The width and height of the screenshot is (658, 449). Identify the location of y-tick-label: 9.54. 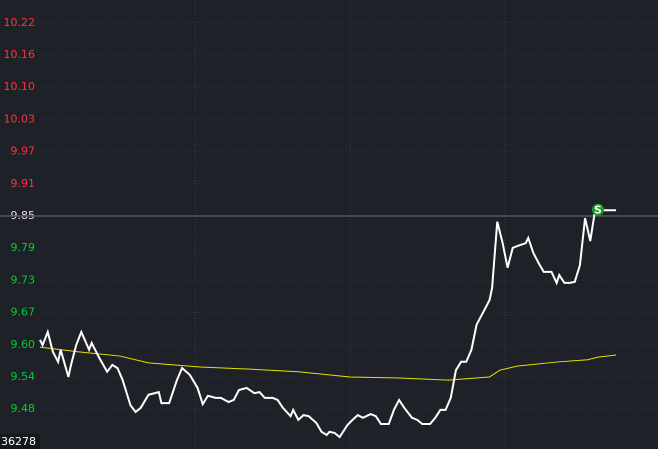
(23, 376).